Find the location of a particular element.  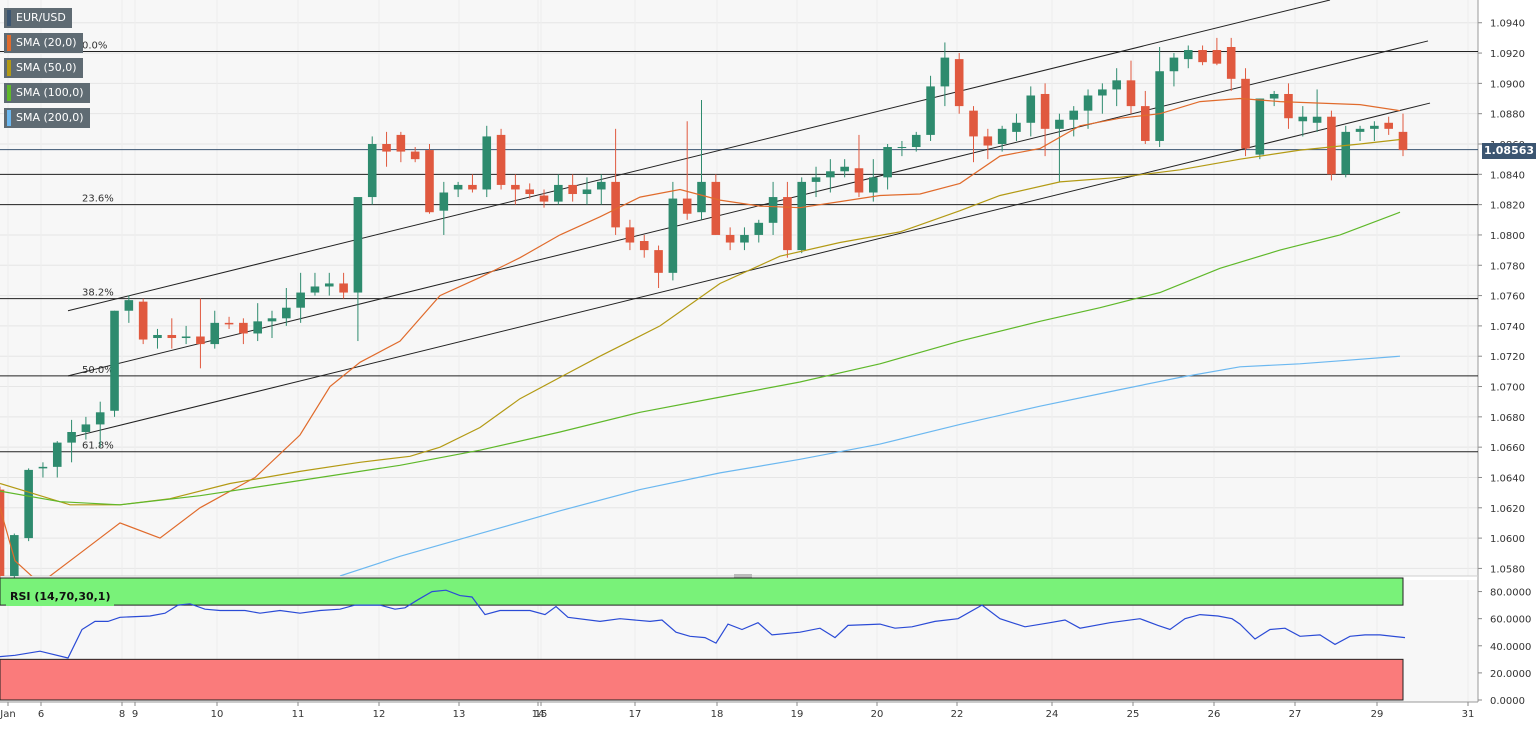

price-tick-label: 1.0580 is located at coordinates (1507, 569).